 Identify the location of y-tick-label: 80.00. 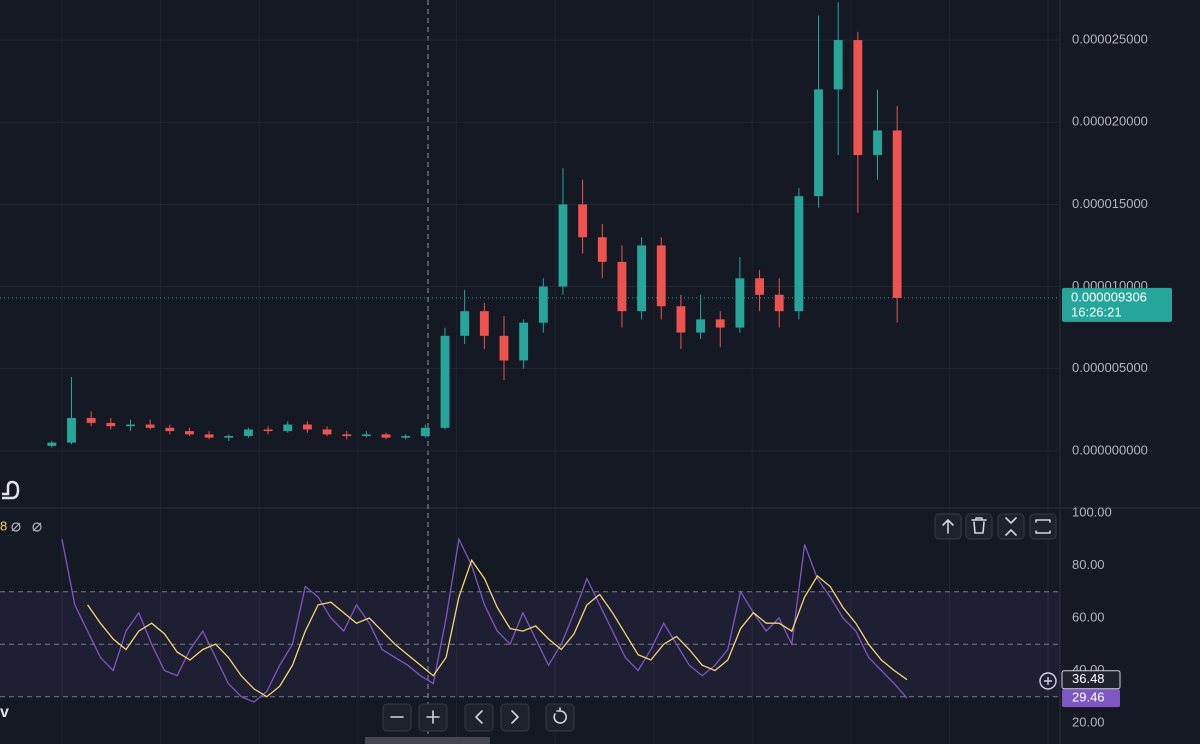
(1088, 564).